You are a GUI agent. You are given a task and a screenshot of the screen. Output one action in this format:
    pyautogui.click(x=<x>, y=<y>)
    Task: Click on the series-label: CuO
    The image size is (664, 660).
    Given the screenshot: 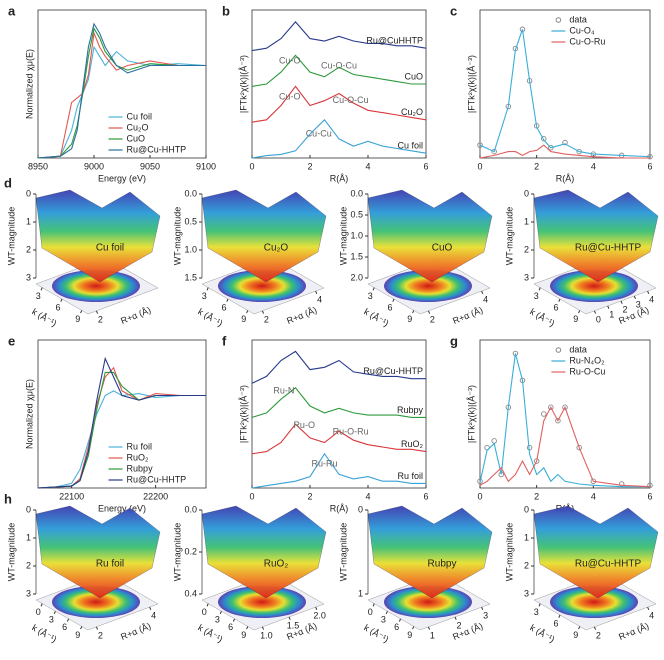 What is the action you would take?
    pyautogui.click(x=413, y=76)
    